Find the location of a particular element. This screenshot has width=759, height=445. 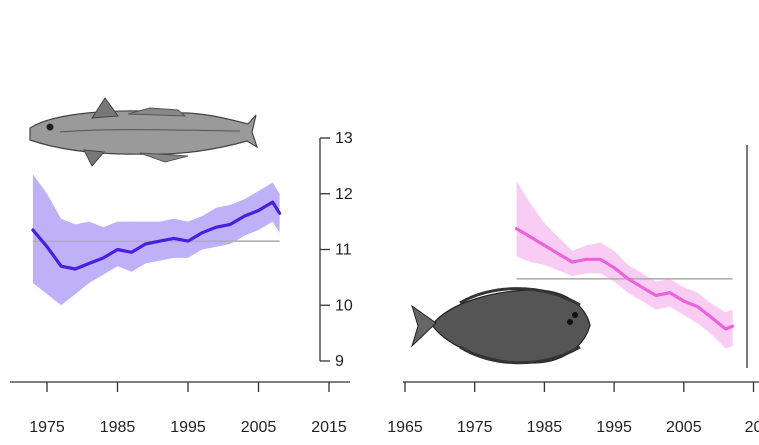

y-tick-label: 9 is located at coordinates (339, 361).